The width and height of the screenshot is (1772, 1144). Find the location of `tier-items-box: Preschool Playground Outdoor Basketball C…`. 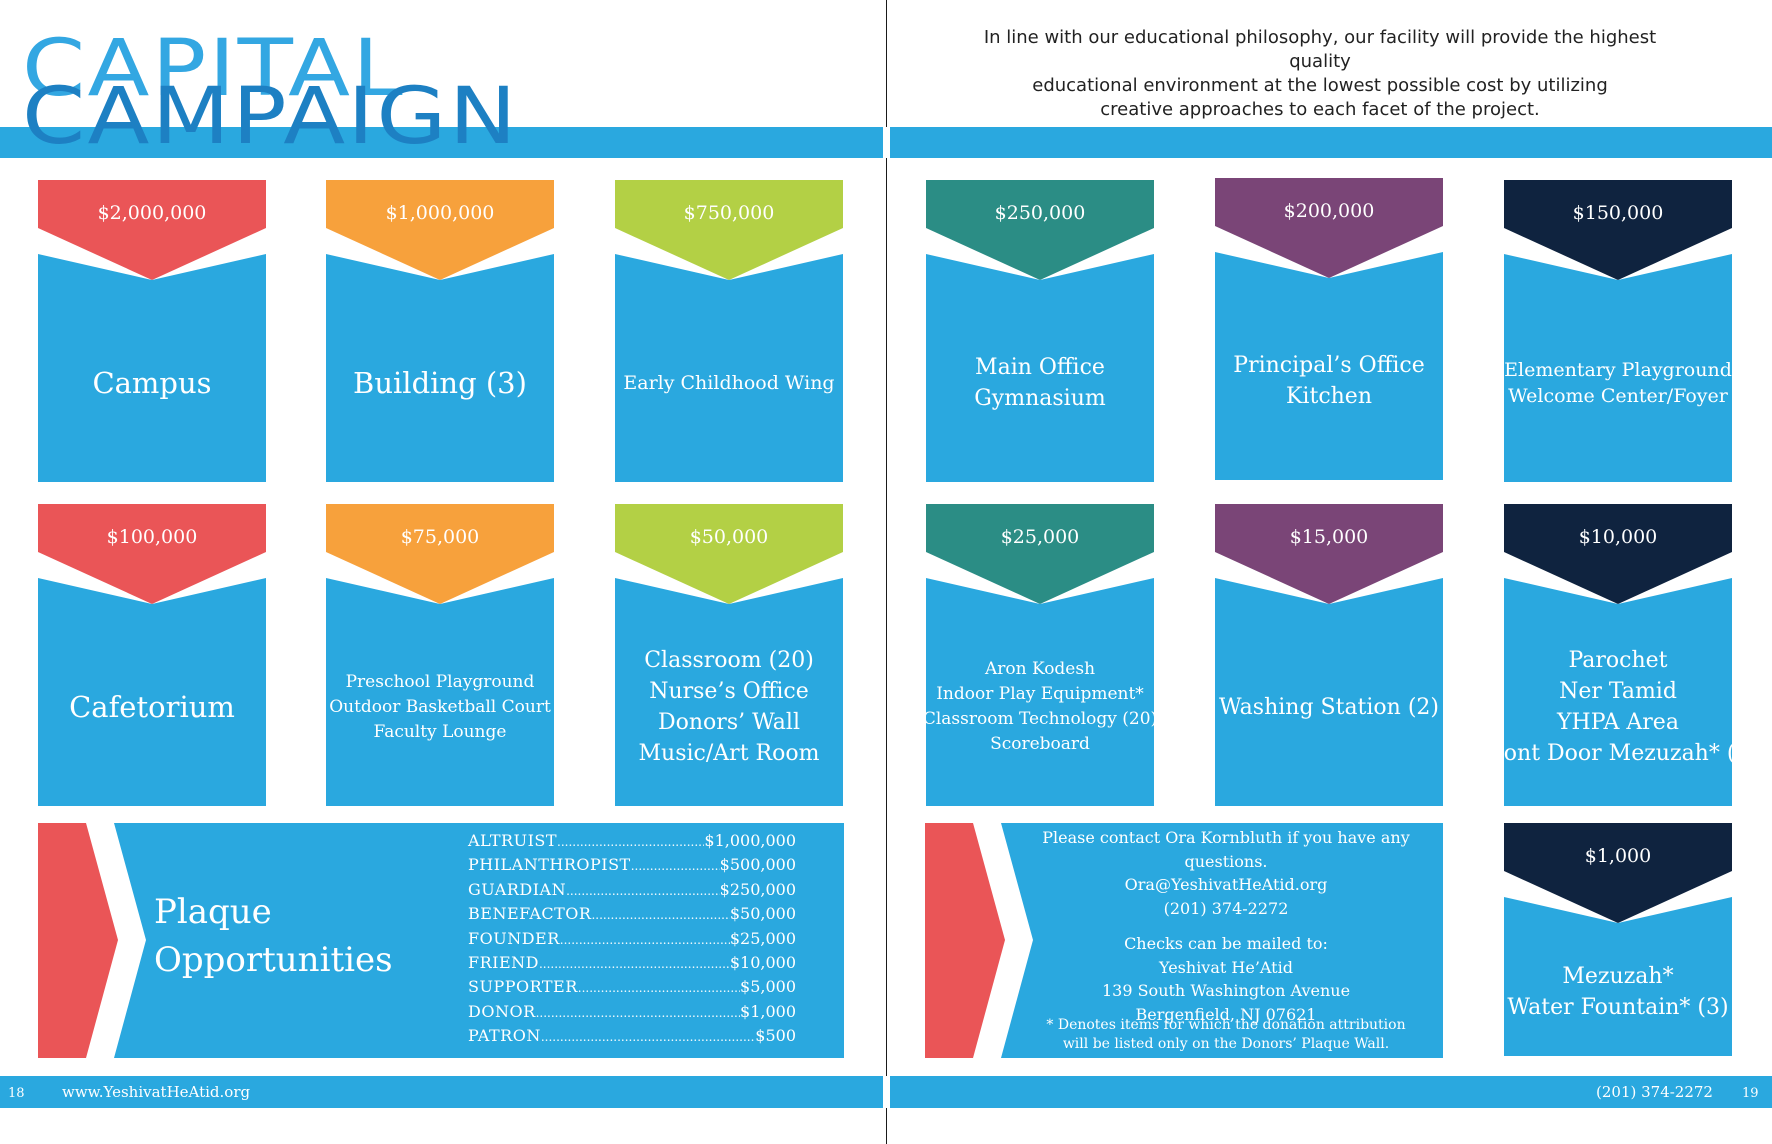

tier-items-box: Preschool Playground Outdoor Basketball C… is located at coordinates (440, 692).